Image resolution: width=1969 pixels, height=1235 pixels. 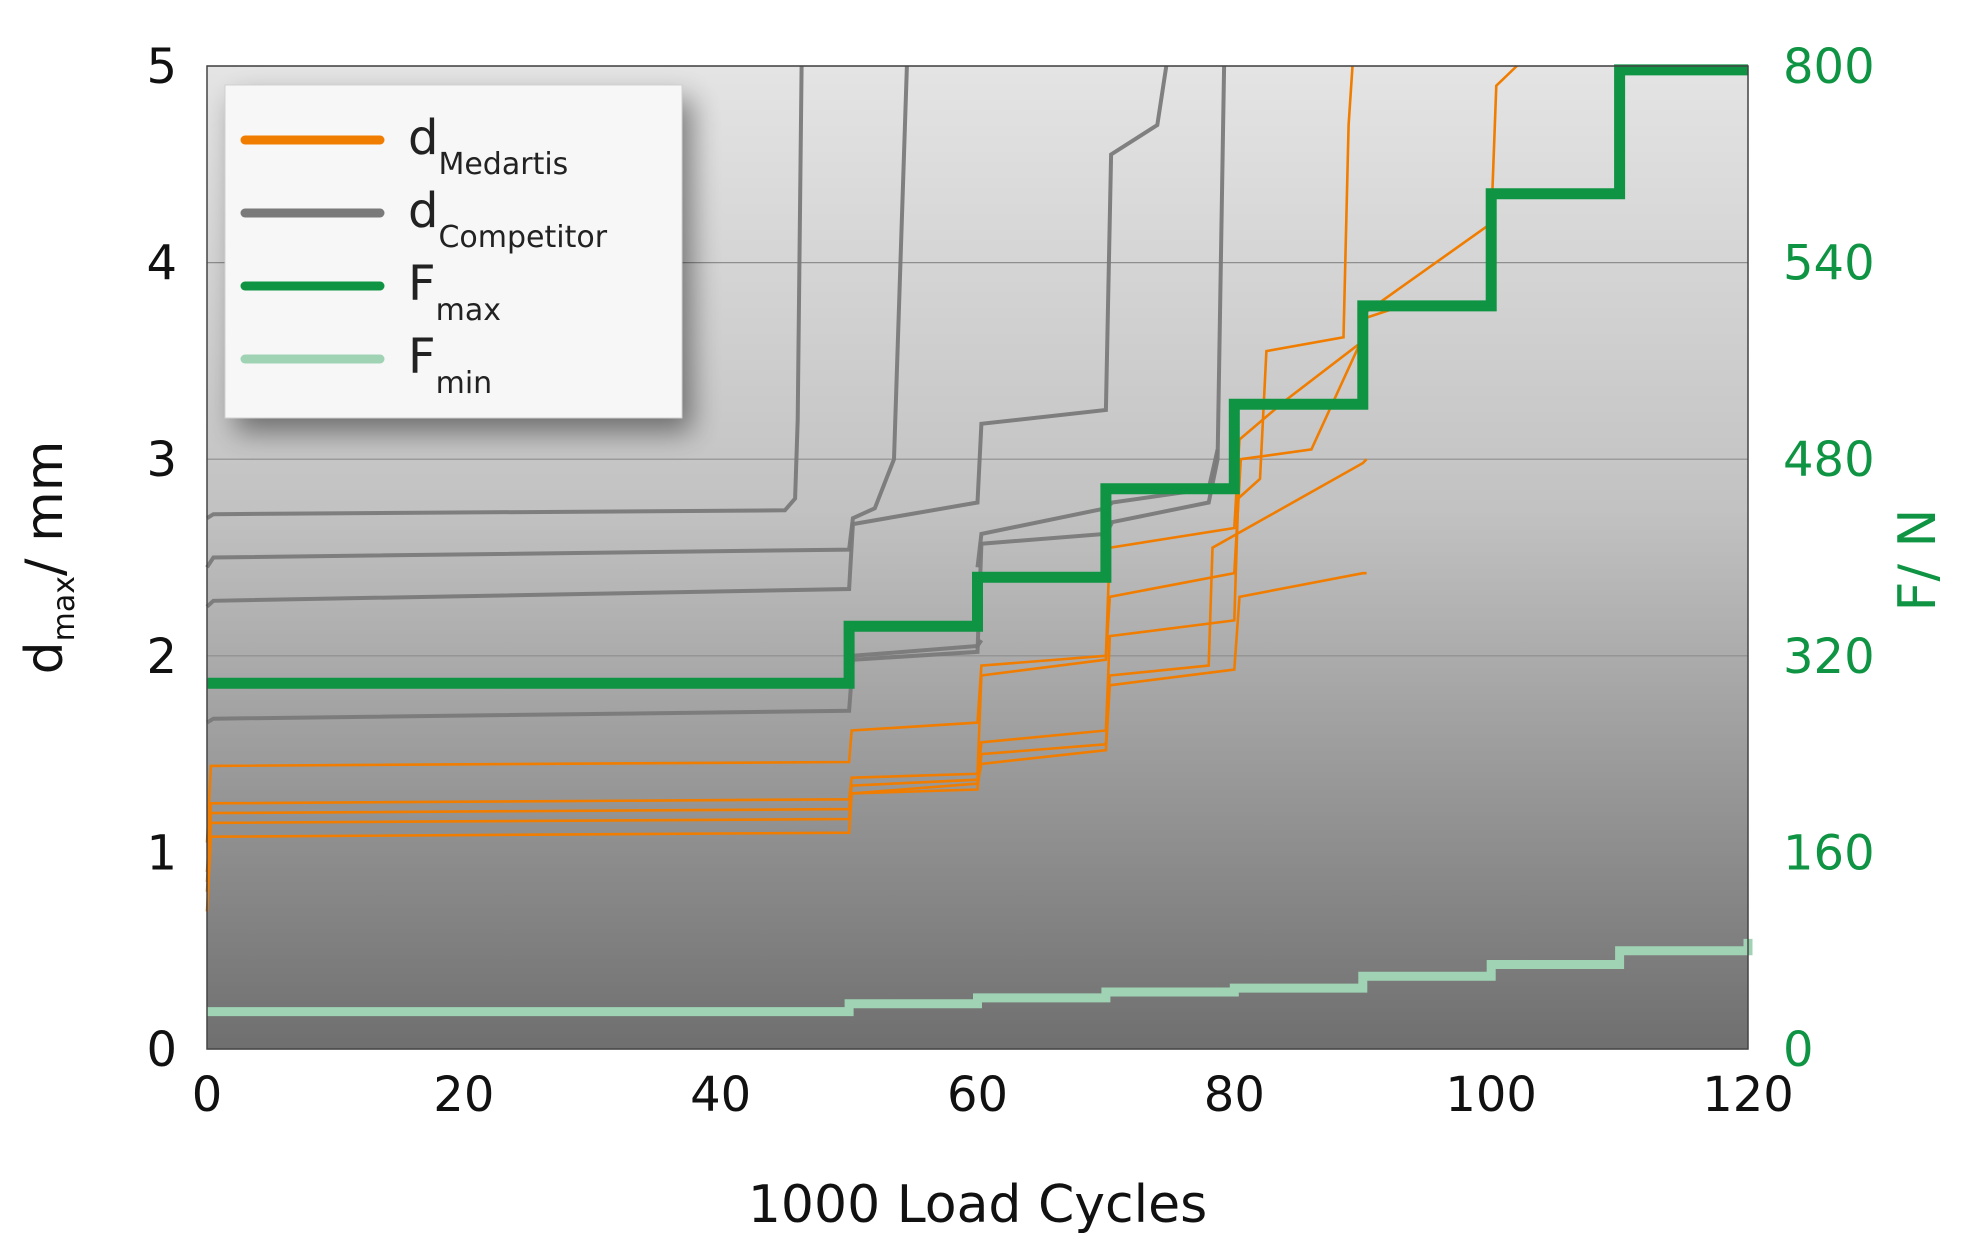 I want to click on x-tick-label: 0, so click(x=207, y=1095).